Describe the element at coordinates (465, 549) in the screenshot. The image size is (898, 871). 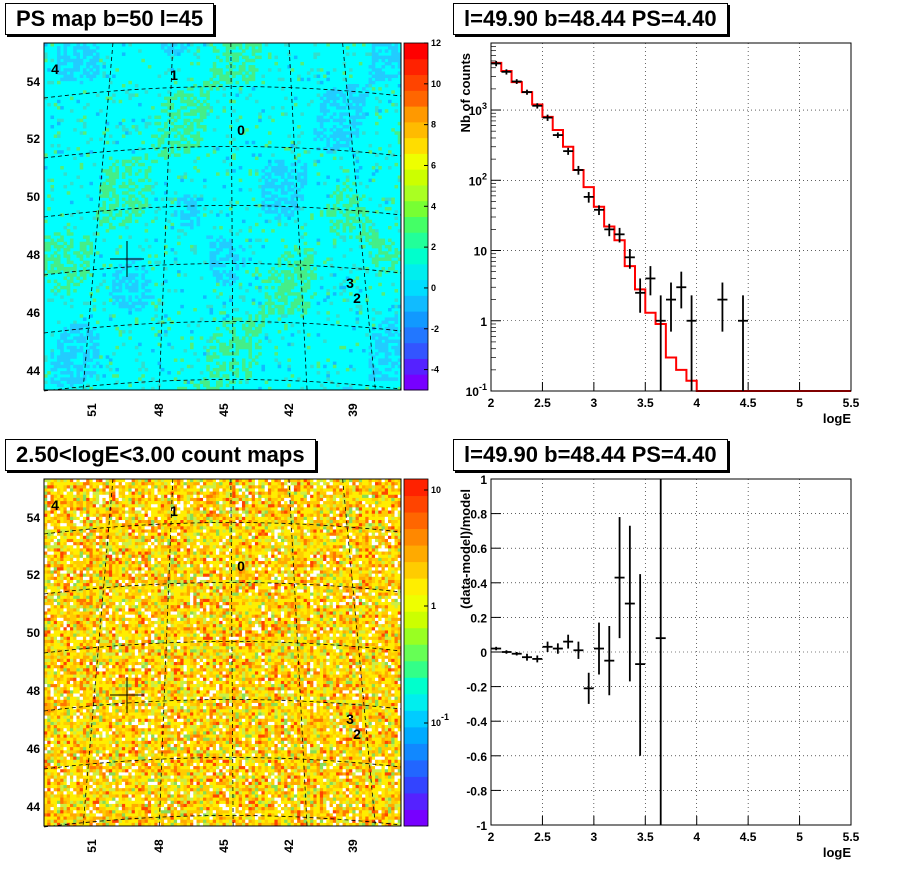
I see `y-axis-label: (data-model)/model` at that location.